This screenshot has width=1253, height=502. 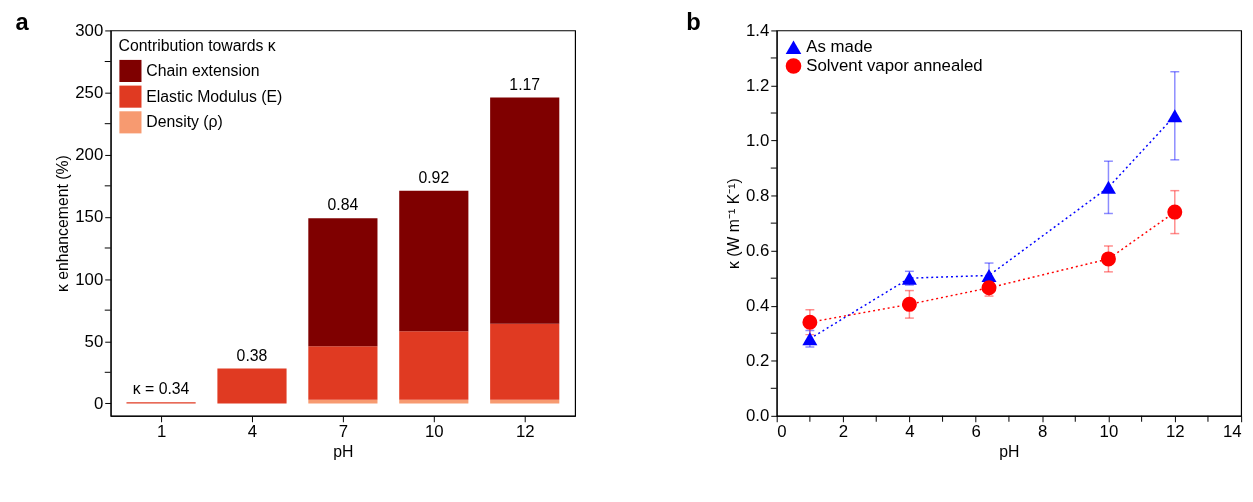 What do you see at coordinates (757, 85) in the screenshot?
I see `y-tick-label: 1.2` at bounding box center [757, 85].